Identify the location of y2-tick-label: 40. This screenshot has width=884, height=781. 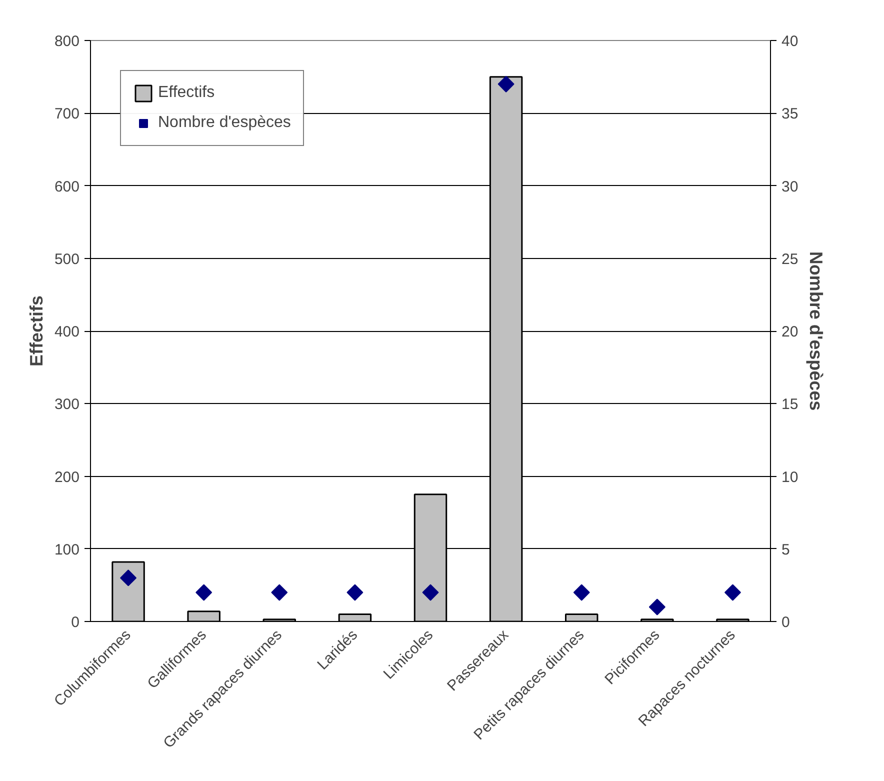
(790, 41).